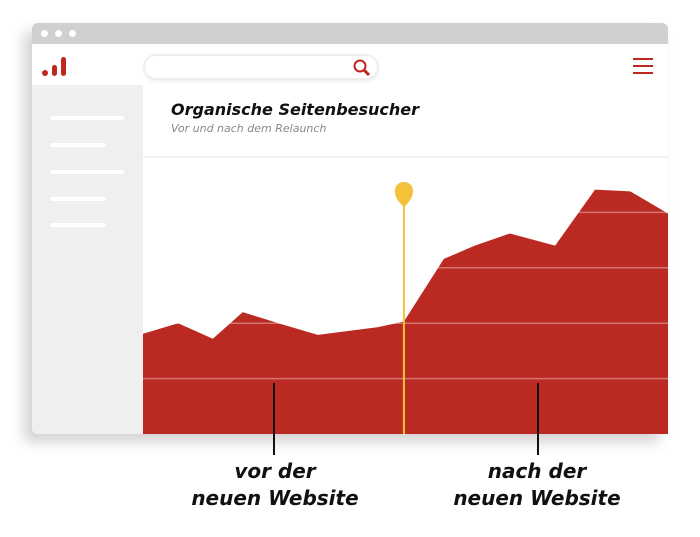 This screenshot has height=537, width=700. I want to click on bar-chart-logo-icon, so click(54, 66).